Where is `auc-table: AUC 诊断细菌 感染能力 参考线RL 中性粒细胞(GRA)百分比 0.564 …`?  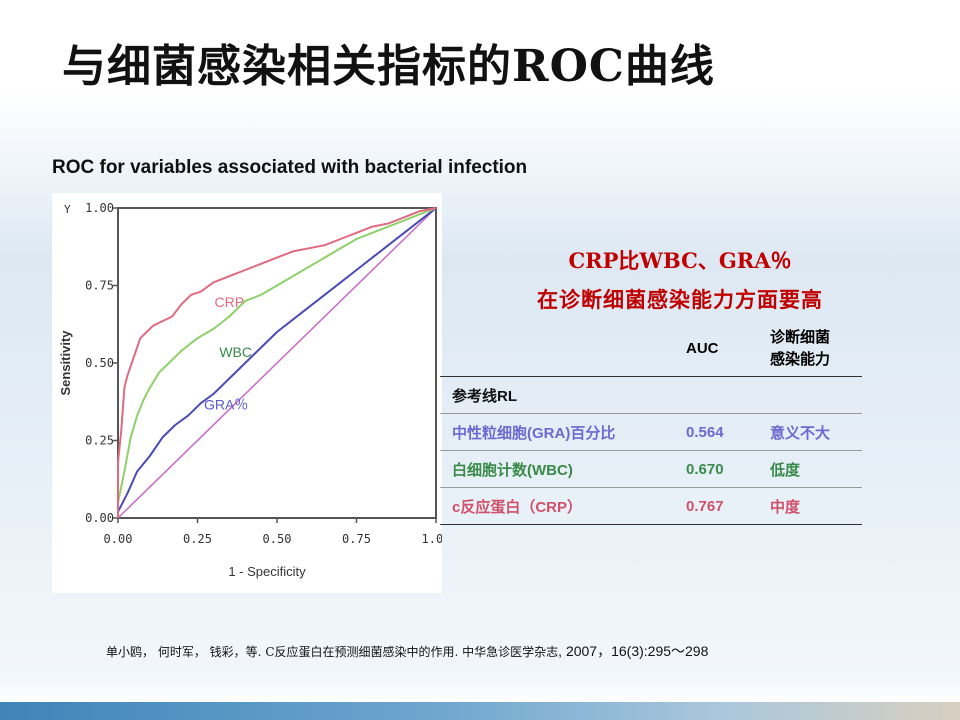 auc-table: AUC 诊断细菌 感染能力 参考线RL 中性粒细胞(GRA)百分比 0.564 … is located at coordinates (651, 422).